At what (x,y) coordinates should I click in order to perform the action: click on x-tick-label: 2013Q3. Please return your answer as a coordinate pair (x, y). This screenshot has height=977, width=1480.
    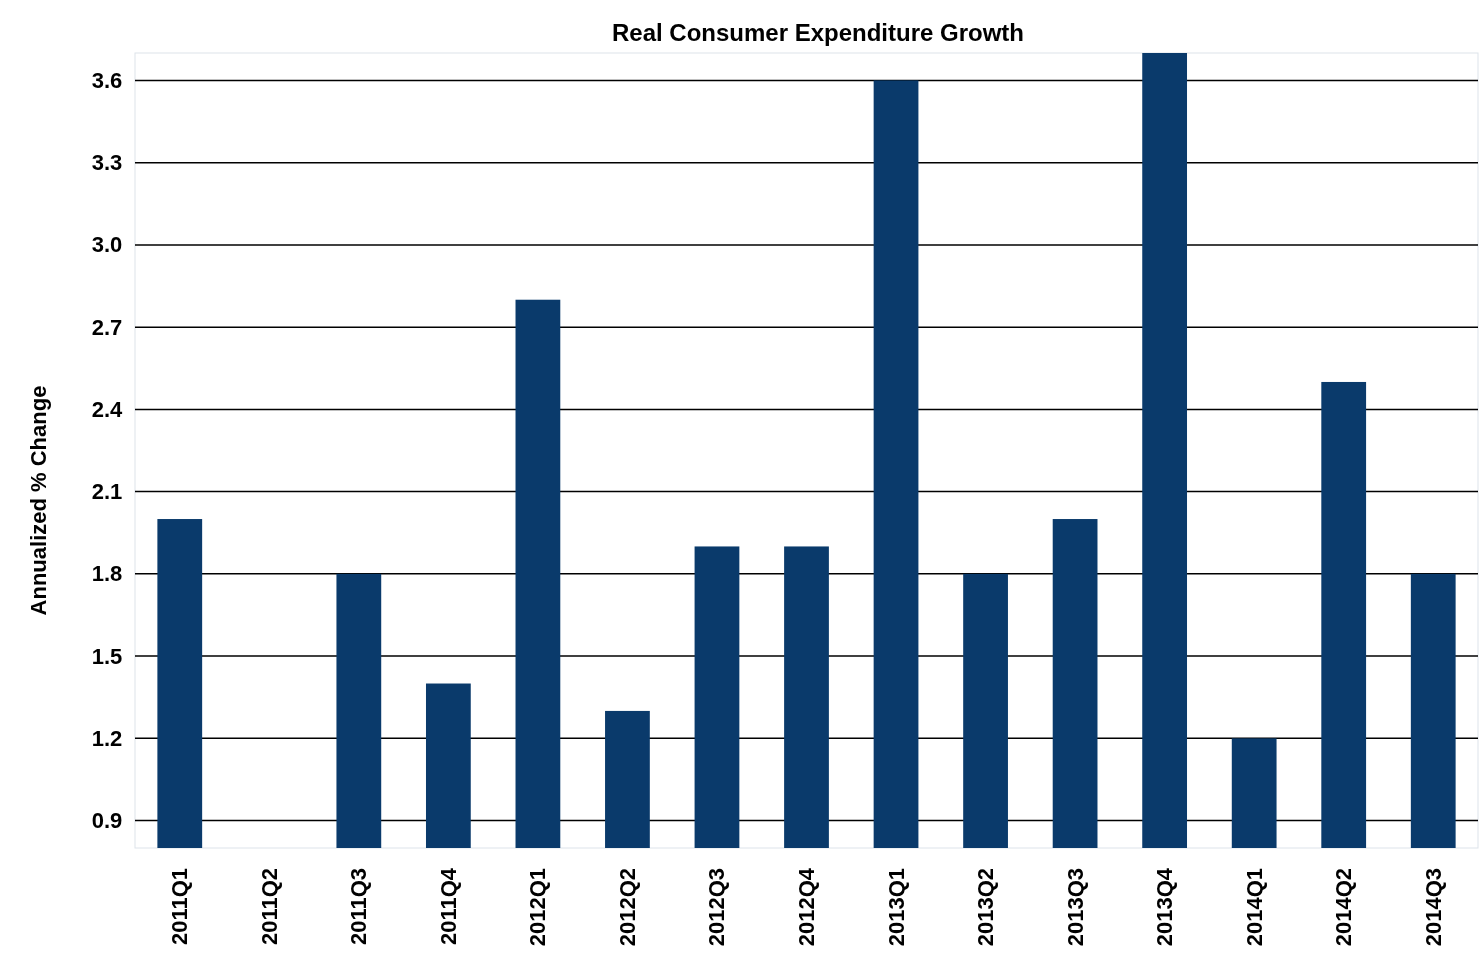
    Looking at the image, I should click on (1075, 907).